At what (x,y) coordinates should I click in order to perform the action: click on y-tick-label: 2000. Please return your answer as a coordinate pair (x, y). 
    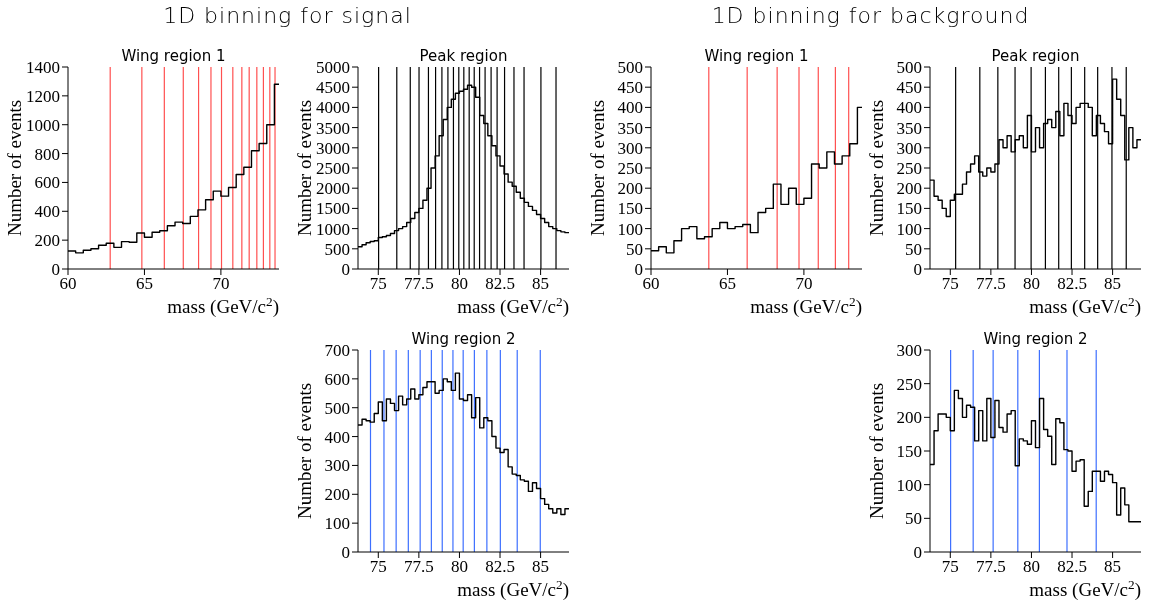
    Looking at the image, I should click on (333, 189).